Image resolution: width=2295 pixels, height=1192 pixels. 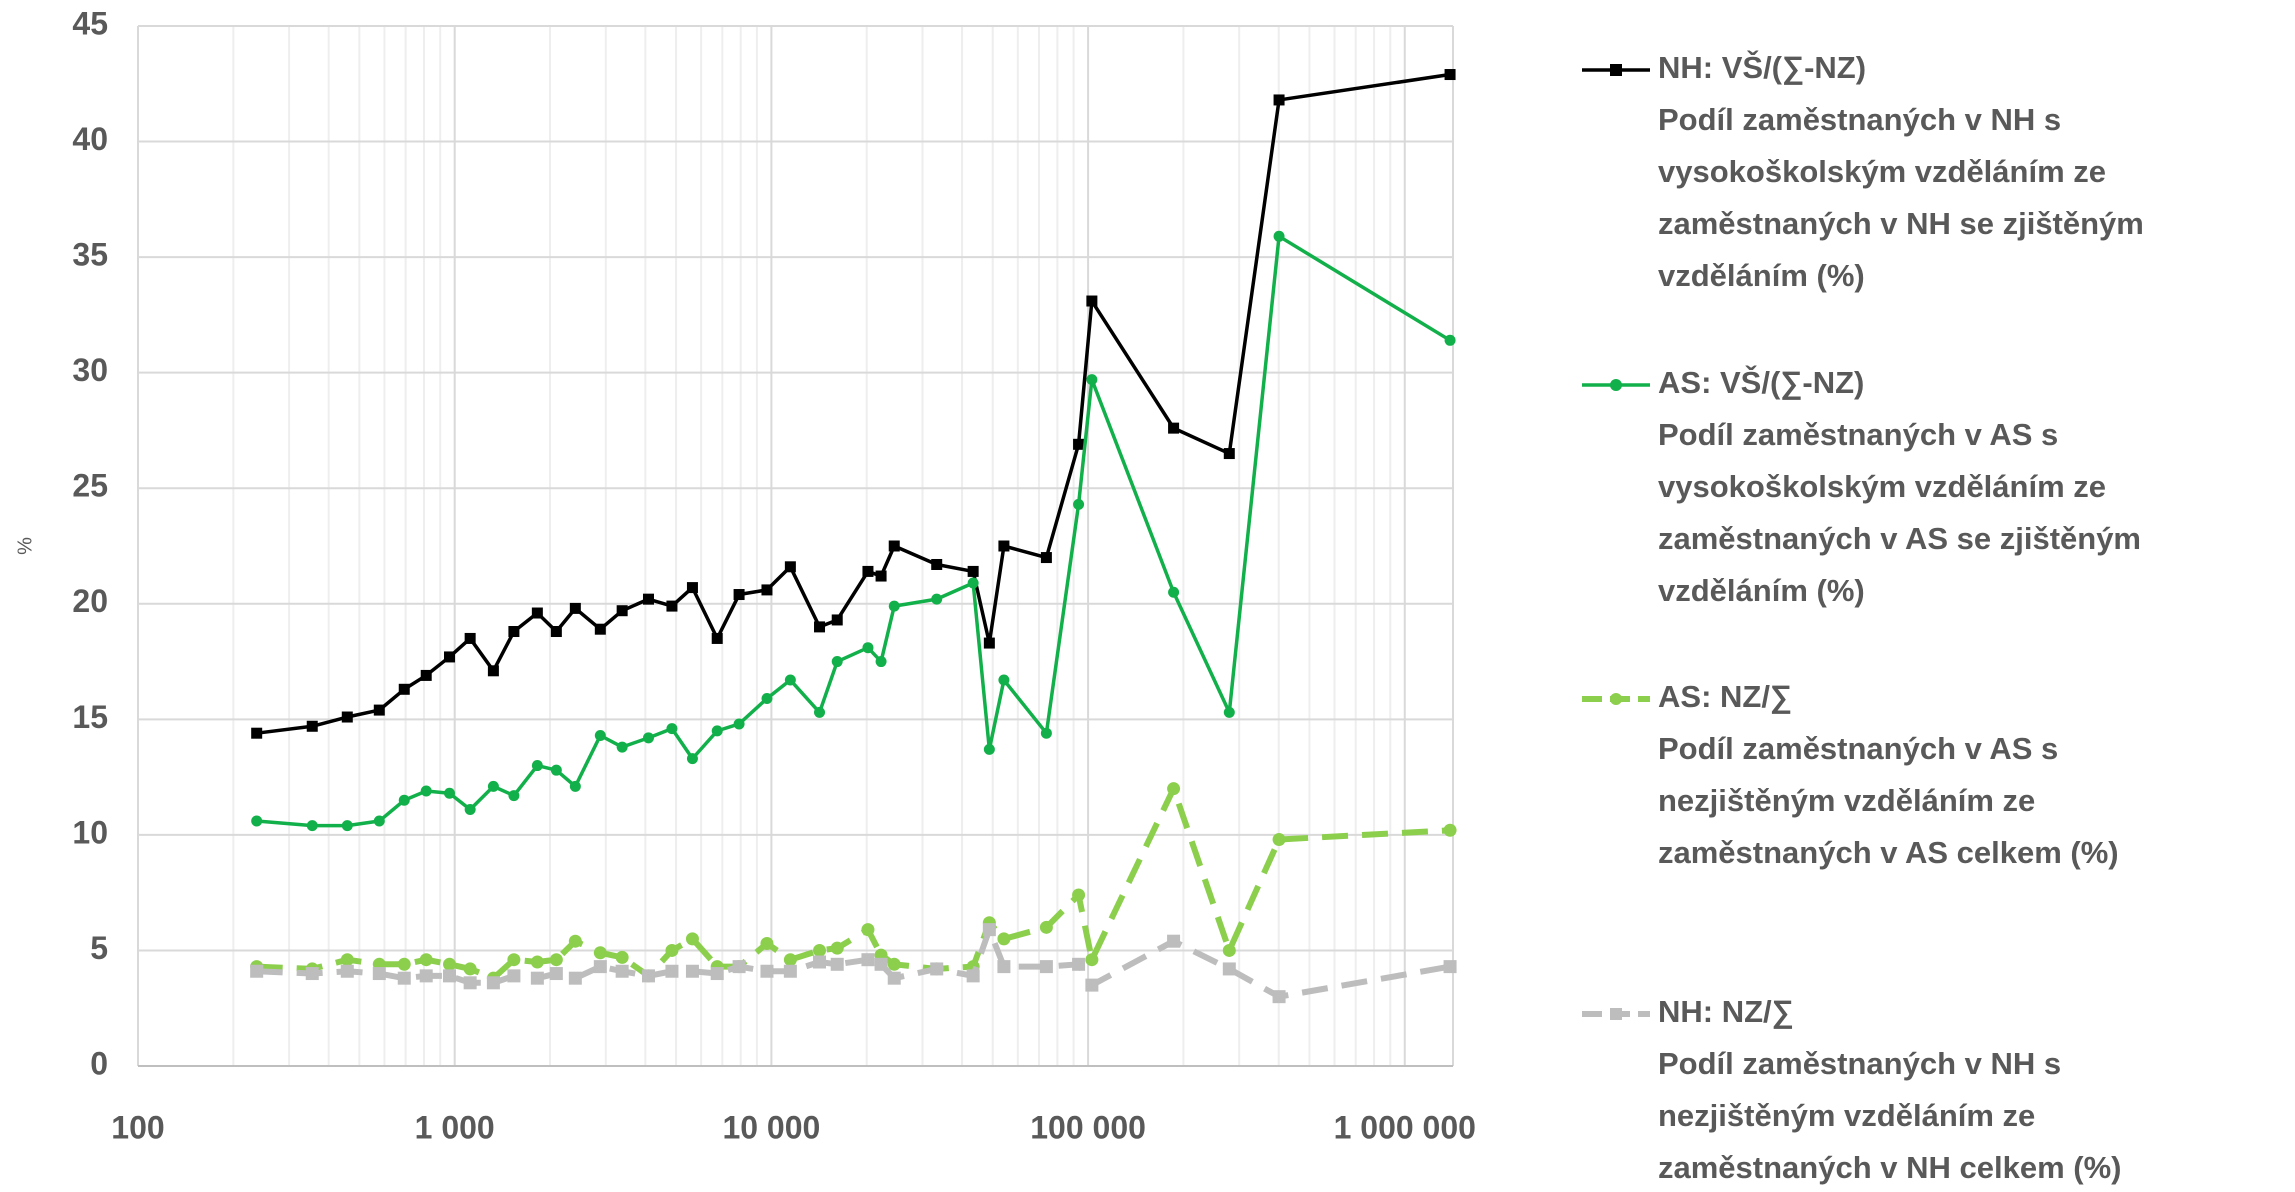 What do you see at coordinates (90, 255) in the screenshot?
I see `y-tick-label: 35` at bounding box center [90, 255].